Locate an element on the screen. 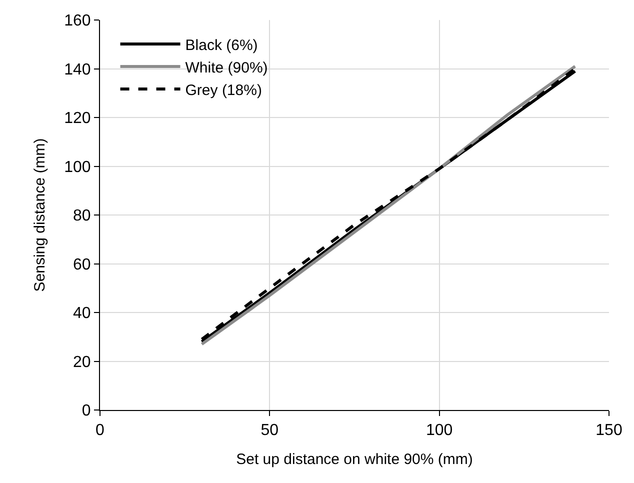 The height and width of the screenshot is (483, 634). x-tick-label: 150 is located at coordinates (609, 431).